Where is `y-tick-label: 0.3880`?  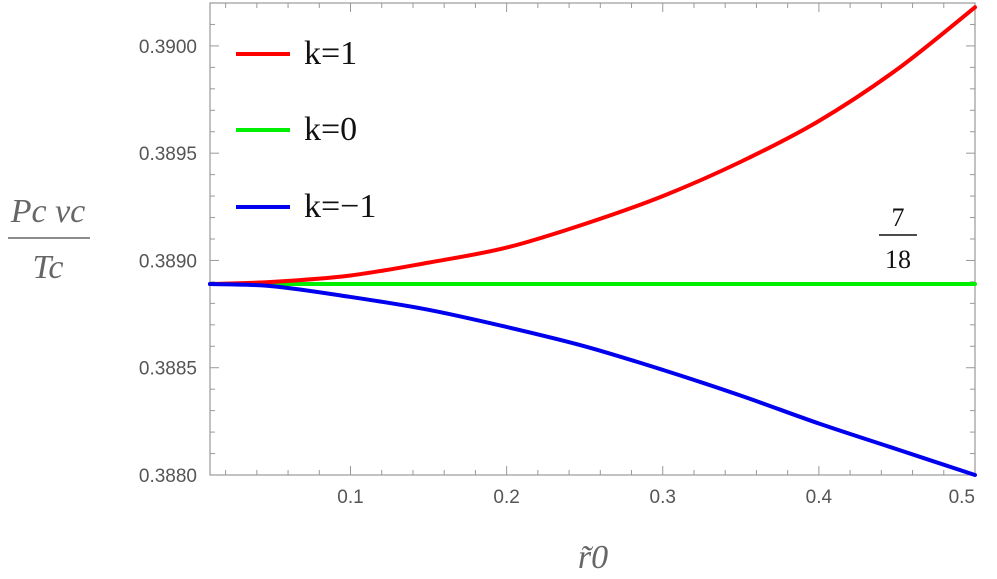 y-tick-label: 0.3880 is located at coordinates (168, 476).